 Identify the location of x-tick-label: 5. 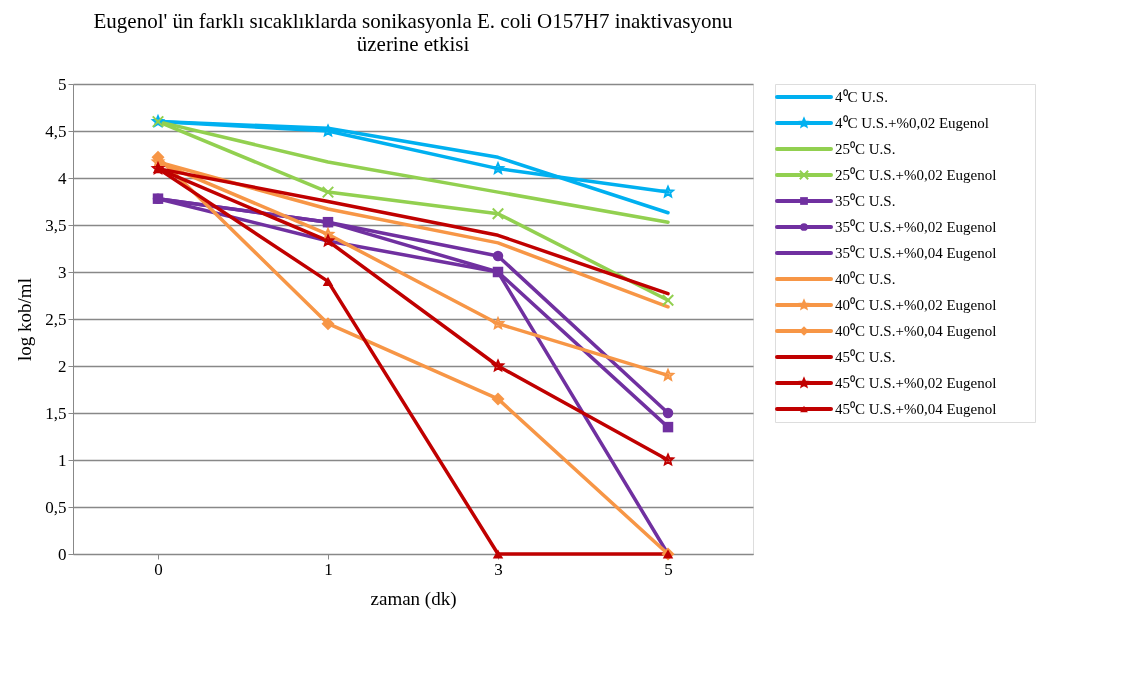
(668, 569).